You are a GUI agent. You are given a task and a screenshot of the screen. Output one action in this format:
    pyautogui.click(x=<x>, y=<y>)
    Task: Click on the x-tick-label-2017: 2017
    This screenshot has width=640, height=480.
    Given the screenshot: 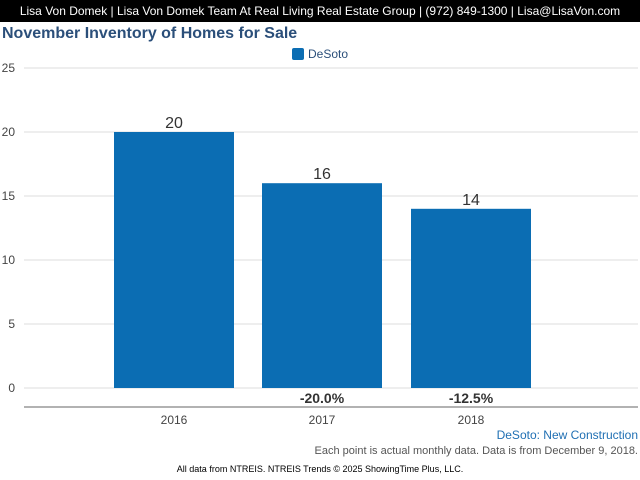 What is the action you would take?
    pyautogui.click(x=322, y=420)
    